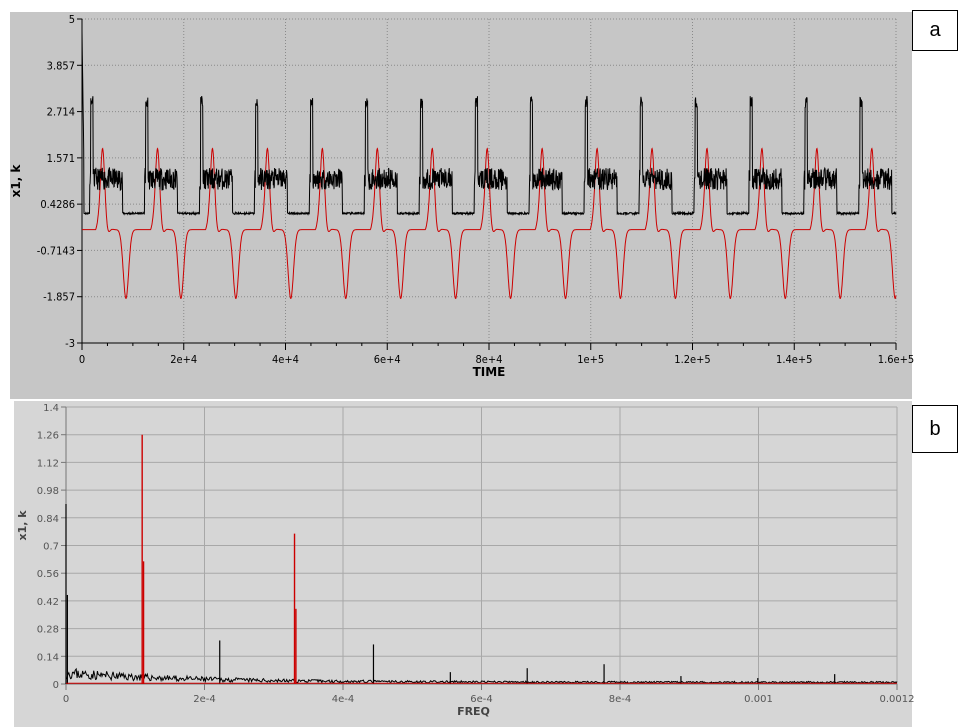  Describe the element at coordinates (57, 204) in the screenshot. I see `y-tick-label: 0.4286` at that location.